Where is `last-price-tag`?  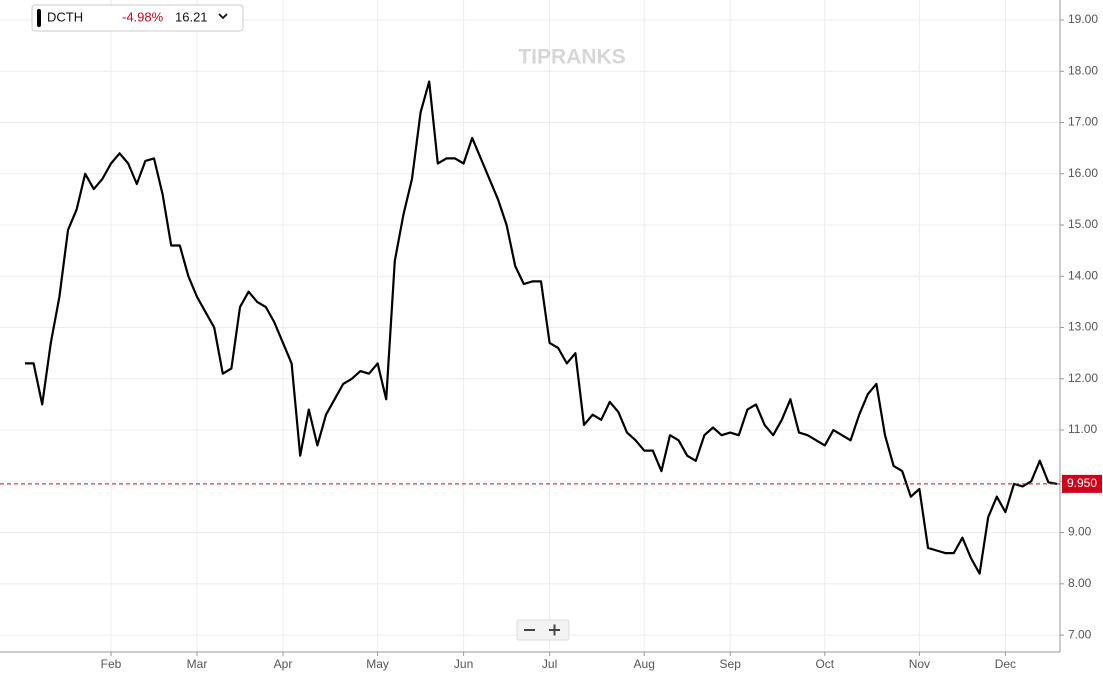 last-price-tag is located at coordinates (1082, 483).